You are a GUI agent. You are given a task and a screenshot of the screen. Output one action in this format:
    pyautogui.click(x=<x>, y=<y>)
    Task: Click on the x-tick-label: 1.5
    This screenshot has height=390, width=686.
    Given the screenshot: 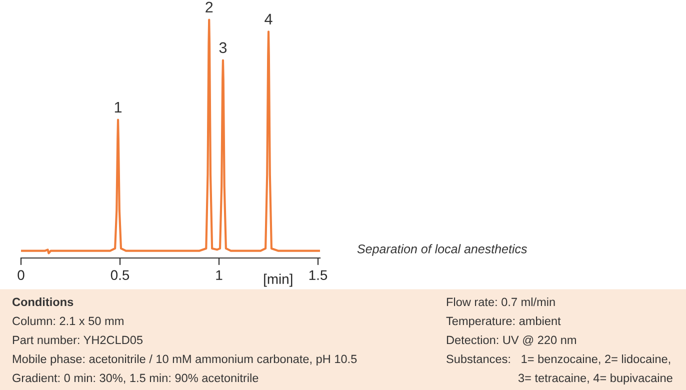 What is the action you would take?
    pyautogui.click(x=318, y=275)
    